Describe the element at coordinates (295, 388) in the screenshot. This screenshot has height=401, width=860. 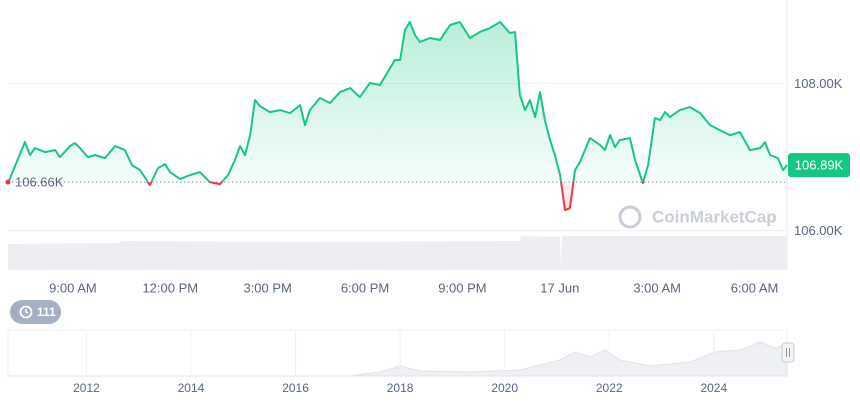
I see `navigator-tick-label: 2016` at that location.